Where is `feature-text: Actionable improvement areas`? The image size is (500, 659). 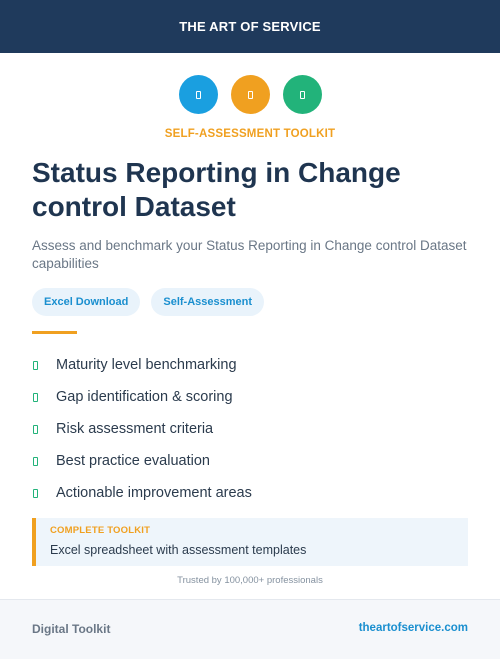
feature-text: Actionable improvement areas is located at coordinates (154, 493).